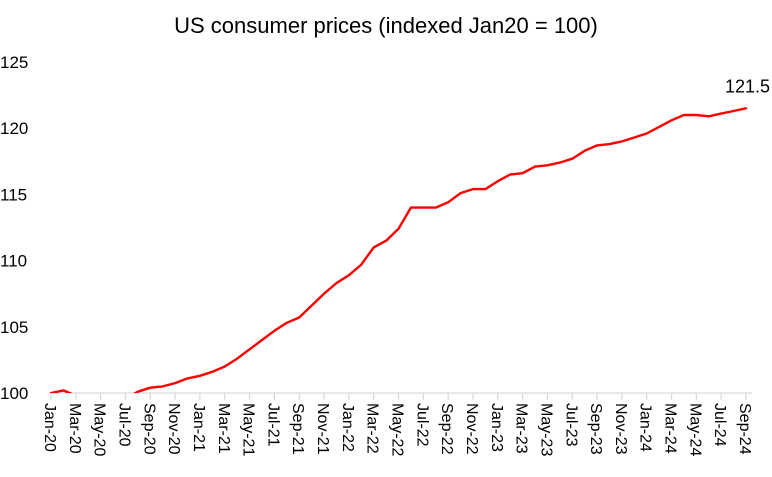 This screenshot has height=477, width=772. I want to click on x-tick-label: Sep-23, so click(595, 429).